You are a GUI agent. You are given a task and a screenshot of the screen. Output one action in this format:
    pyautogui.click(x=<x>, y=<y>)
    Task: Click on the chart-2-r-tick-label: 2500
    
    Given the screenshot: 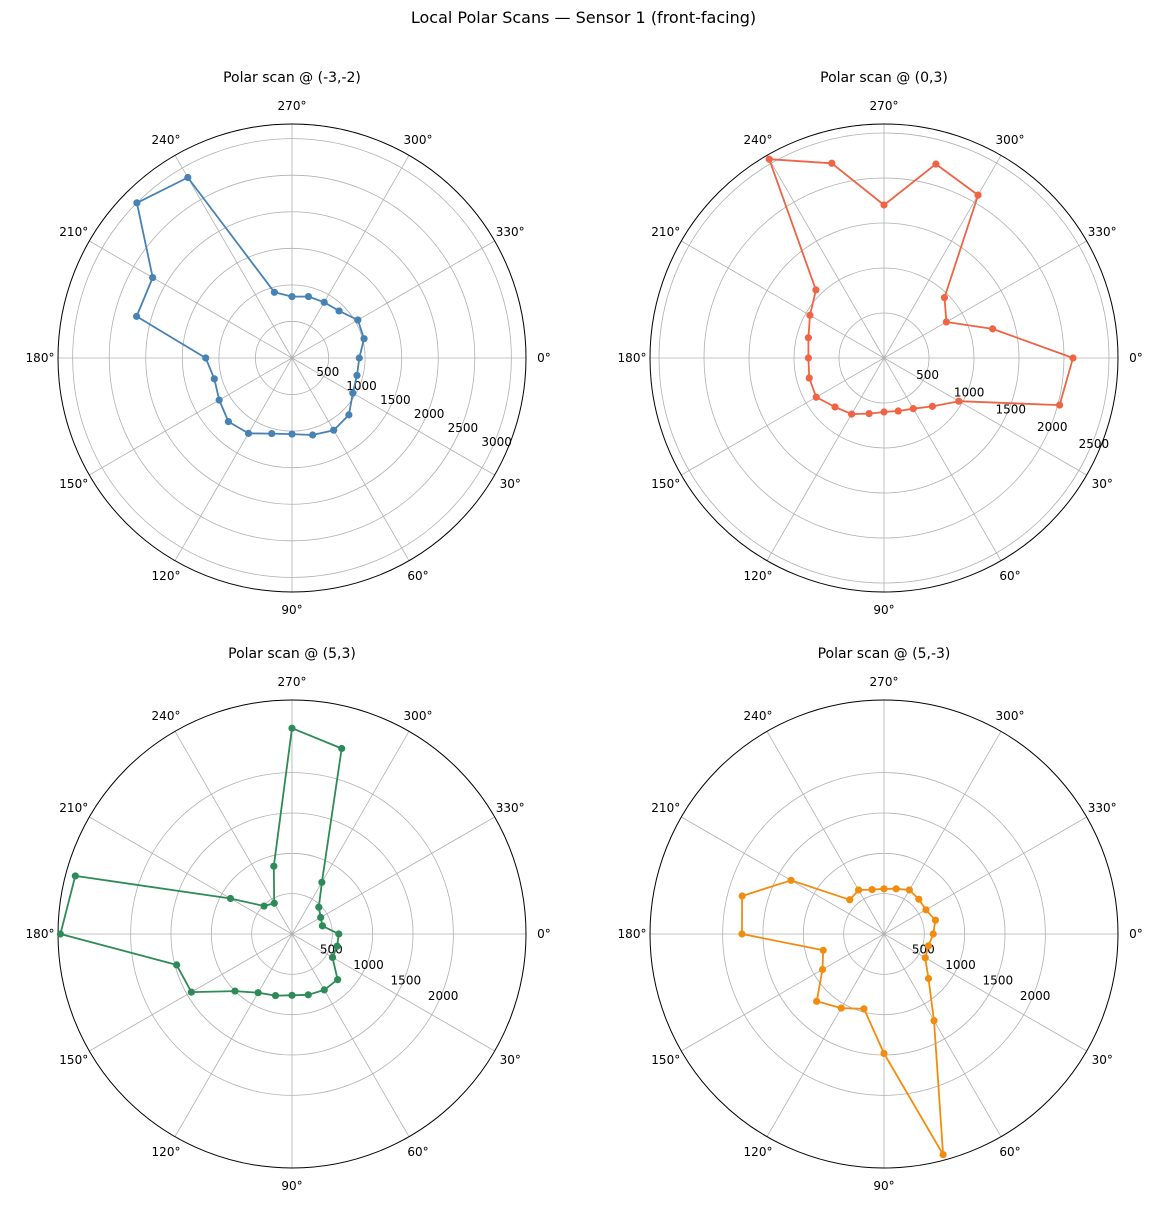 What is the action you would take?
    pyautogui.click(x=1094, y=444)
    